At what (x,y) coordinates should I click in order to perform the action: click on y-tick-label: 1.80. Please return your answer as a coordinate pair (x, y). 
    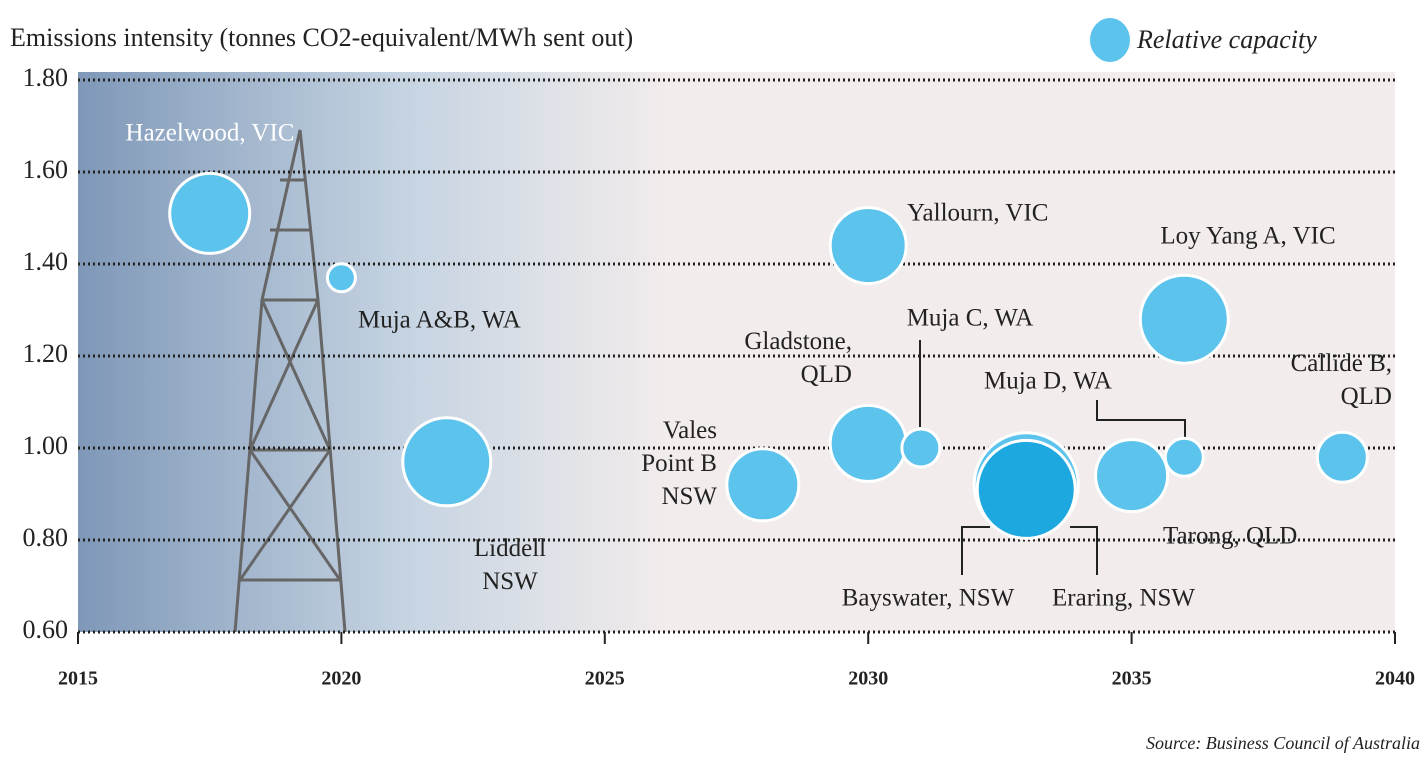
    Looking at the image, I should click on (46, 77).